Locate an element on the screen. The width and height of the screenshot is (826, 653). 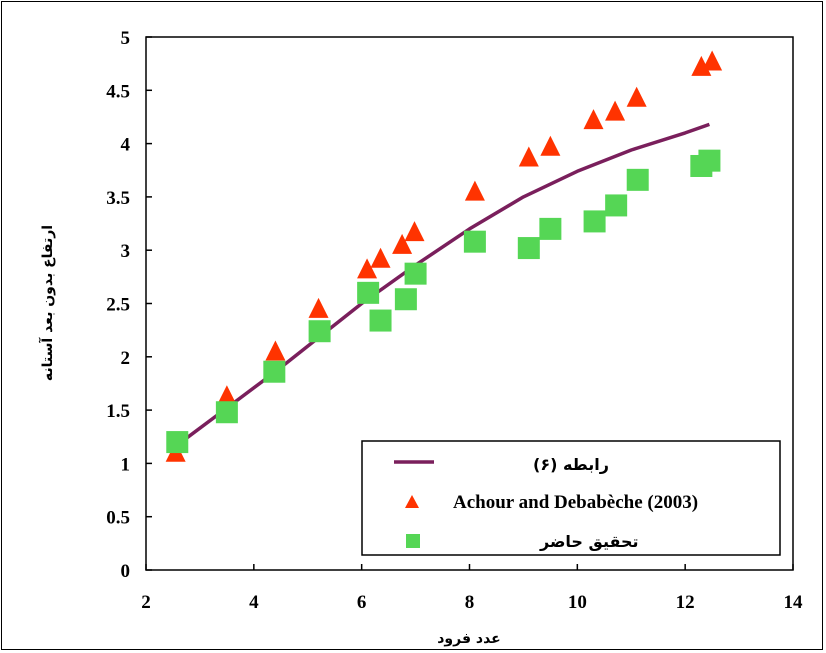
y-tick-label: 0 is located at coordinates (126, 571).